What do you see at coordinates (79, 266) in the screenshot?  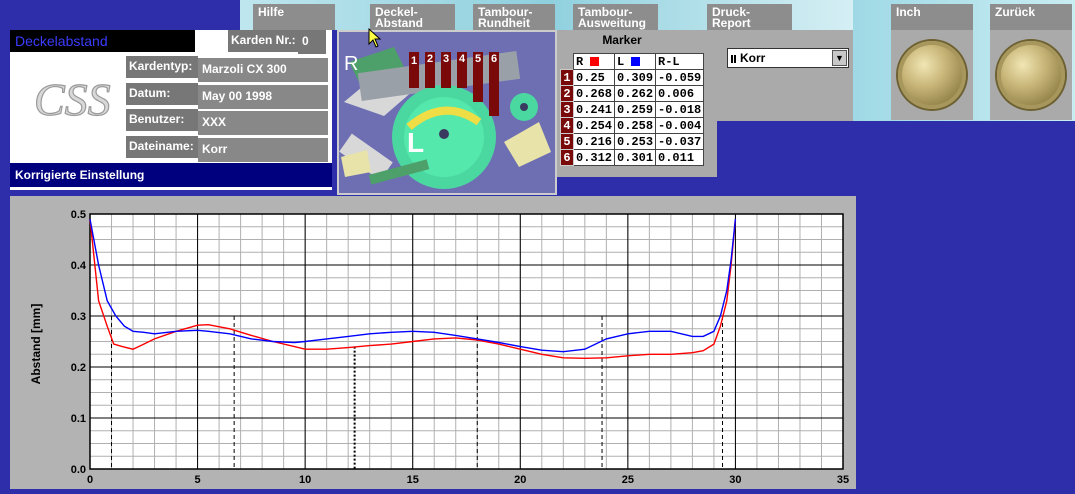 I see `y-tick-label: 0.4` at bounding box center [79, 266].